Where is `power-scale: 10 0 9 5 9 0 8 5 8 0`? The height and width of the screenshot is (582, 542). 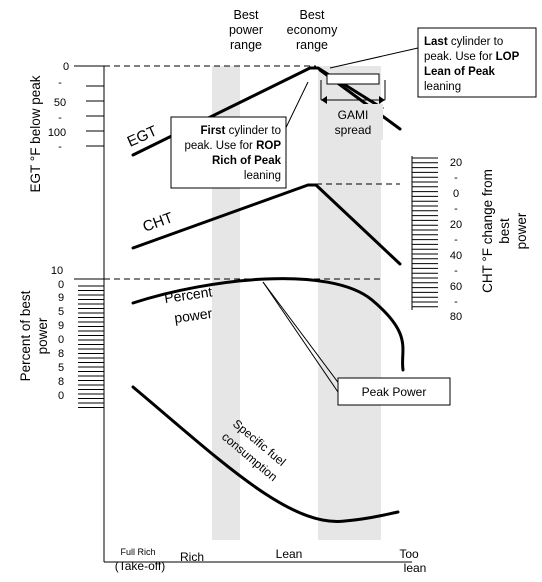 power-scale: 10 0 9 5 9 0 8 5 8 0 is located at coordinates (77, 336).